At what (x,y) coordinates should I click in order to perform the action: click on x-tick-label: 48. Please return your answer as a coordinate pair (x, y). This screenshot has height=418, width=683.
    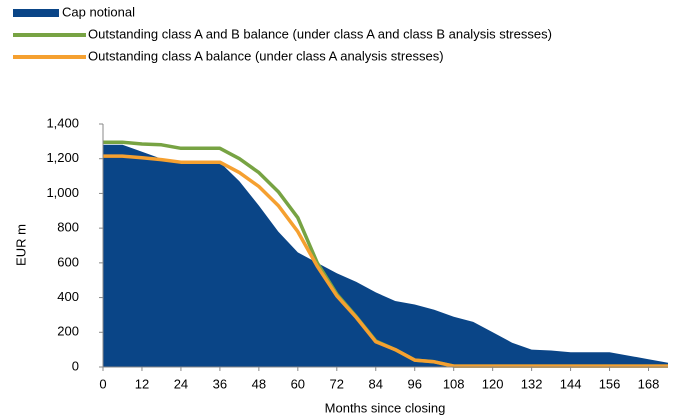
    Looking at the image, I should click on (259, 383).